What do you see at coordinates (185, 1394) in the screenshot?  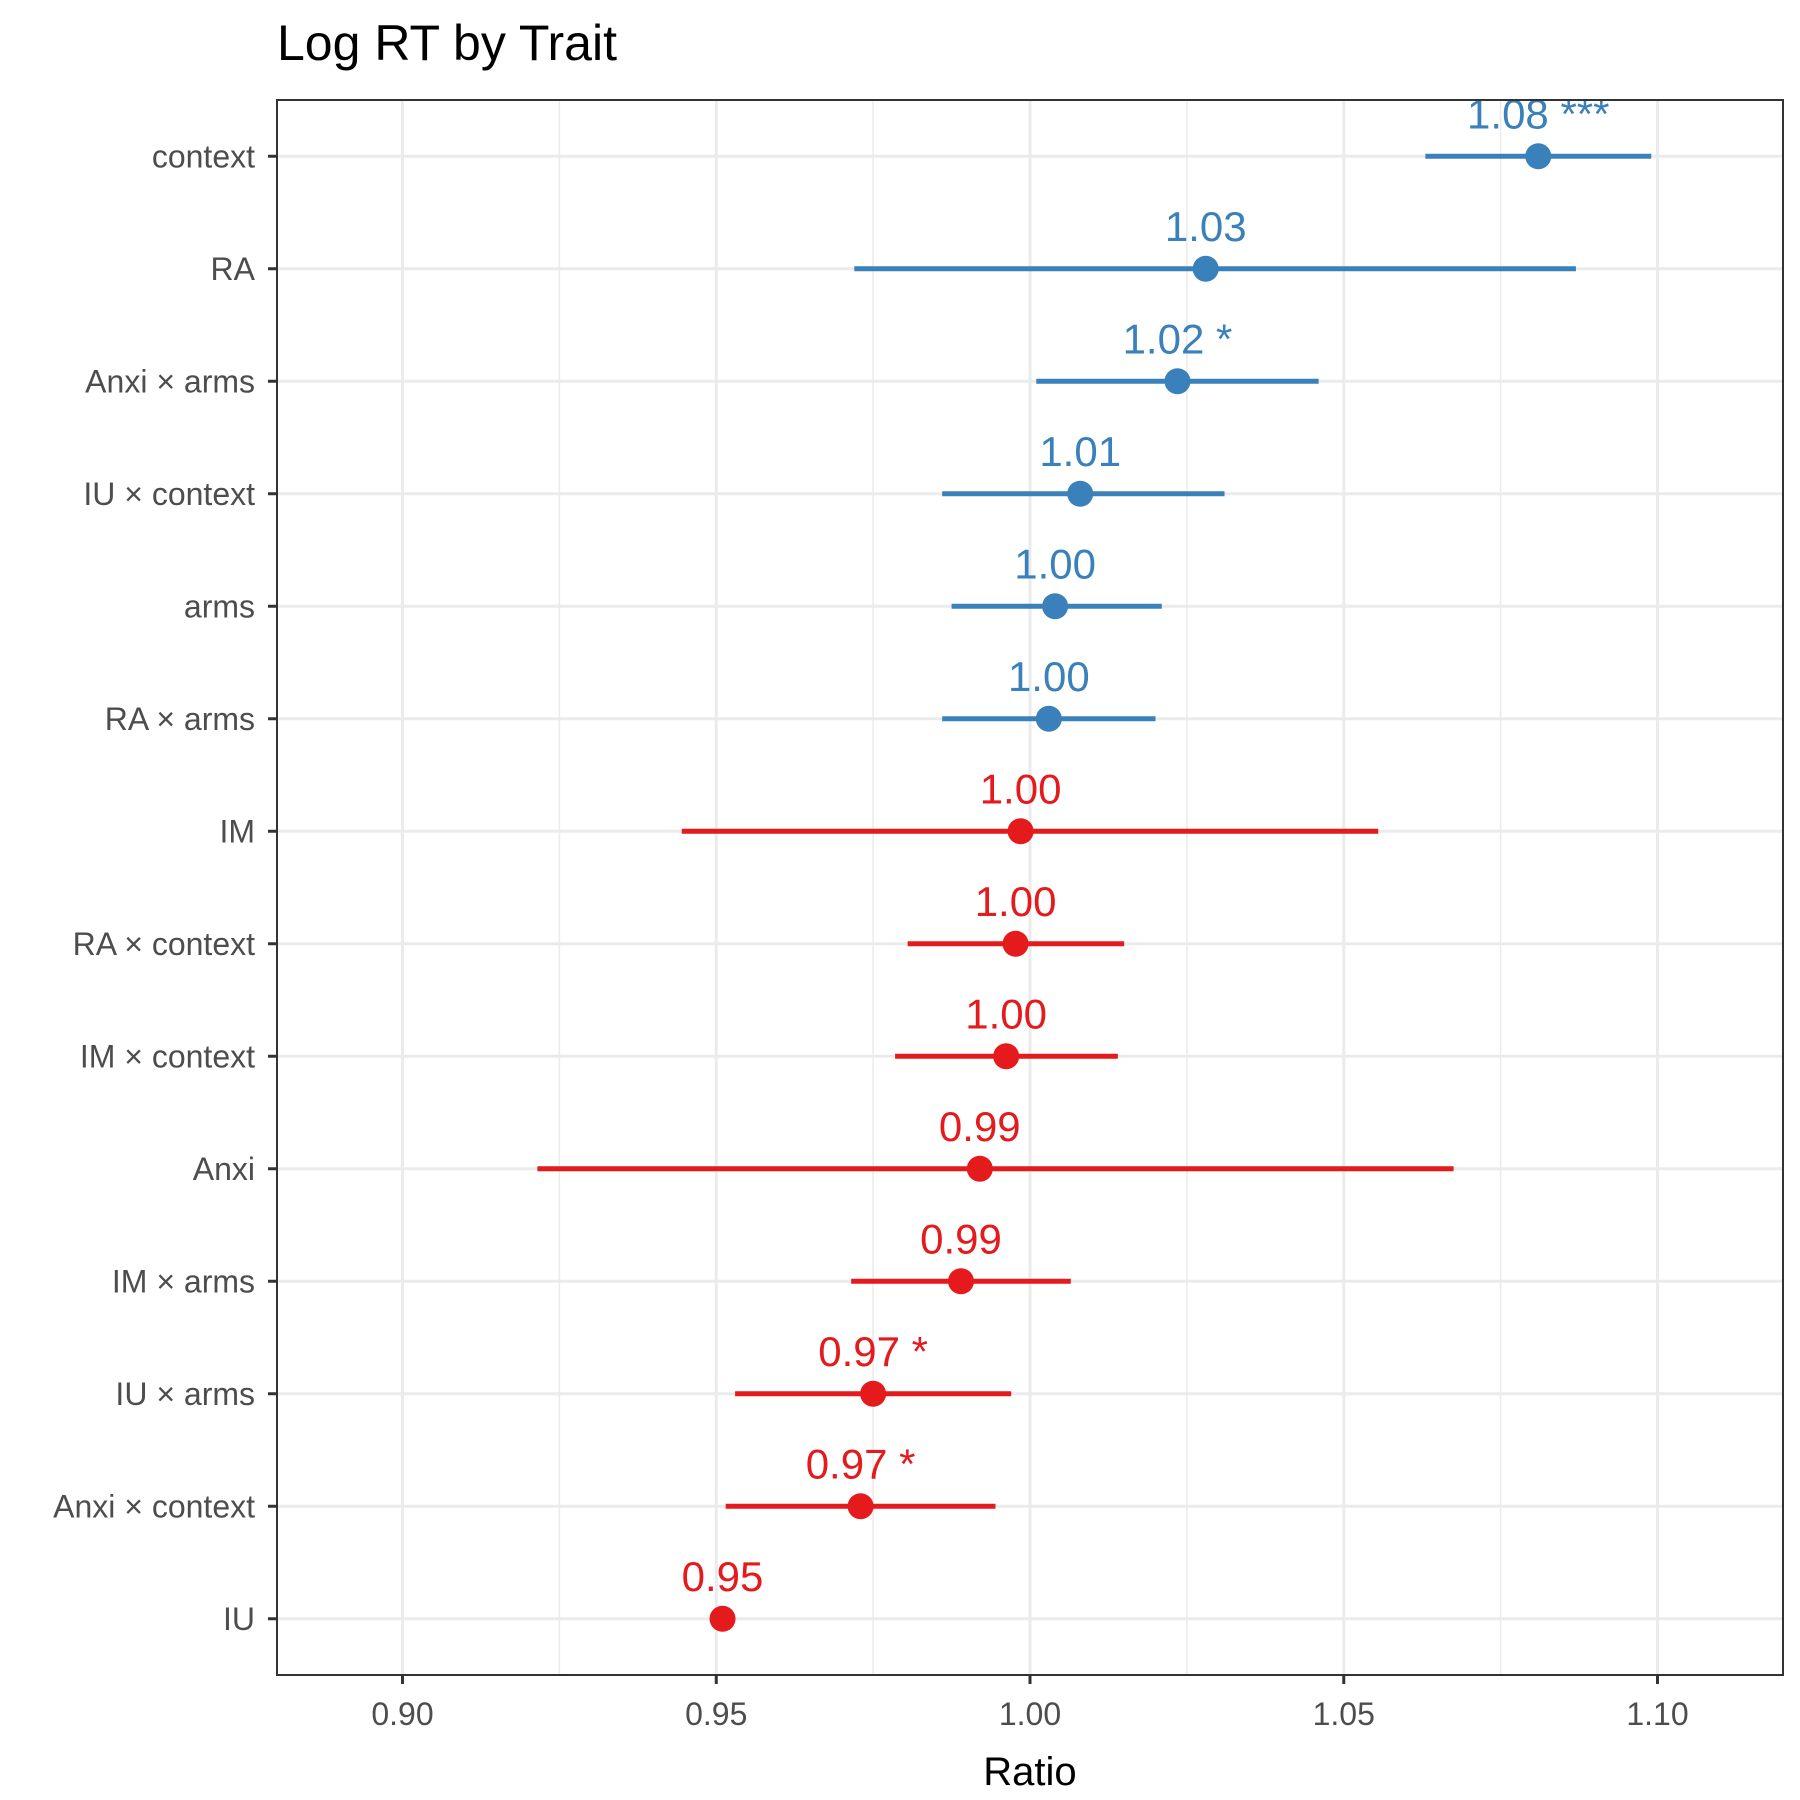 I see `y-tick-label: IU × arms` at bounding box center [185, 1394].